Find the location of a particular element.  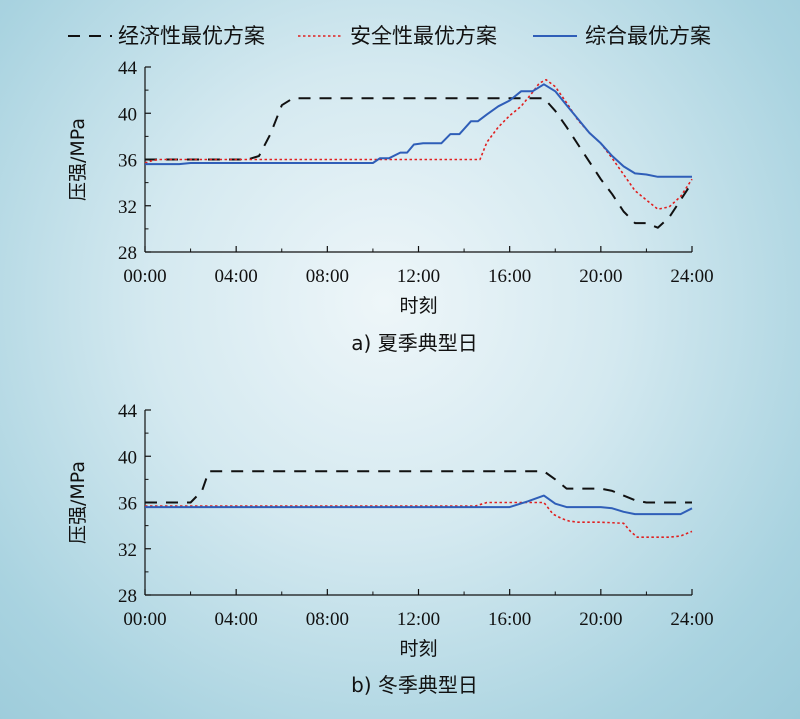

legend: 经济性最优方案 安全性最优方案 综合最优方案 is located at coordinates (389, 36).